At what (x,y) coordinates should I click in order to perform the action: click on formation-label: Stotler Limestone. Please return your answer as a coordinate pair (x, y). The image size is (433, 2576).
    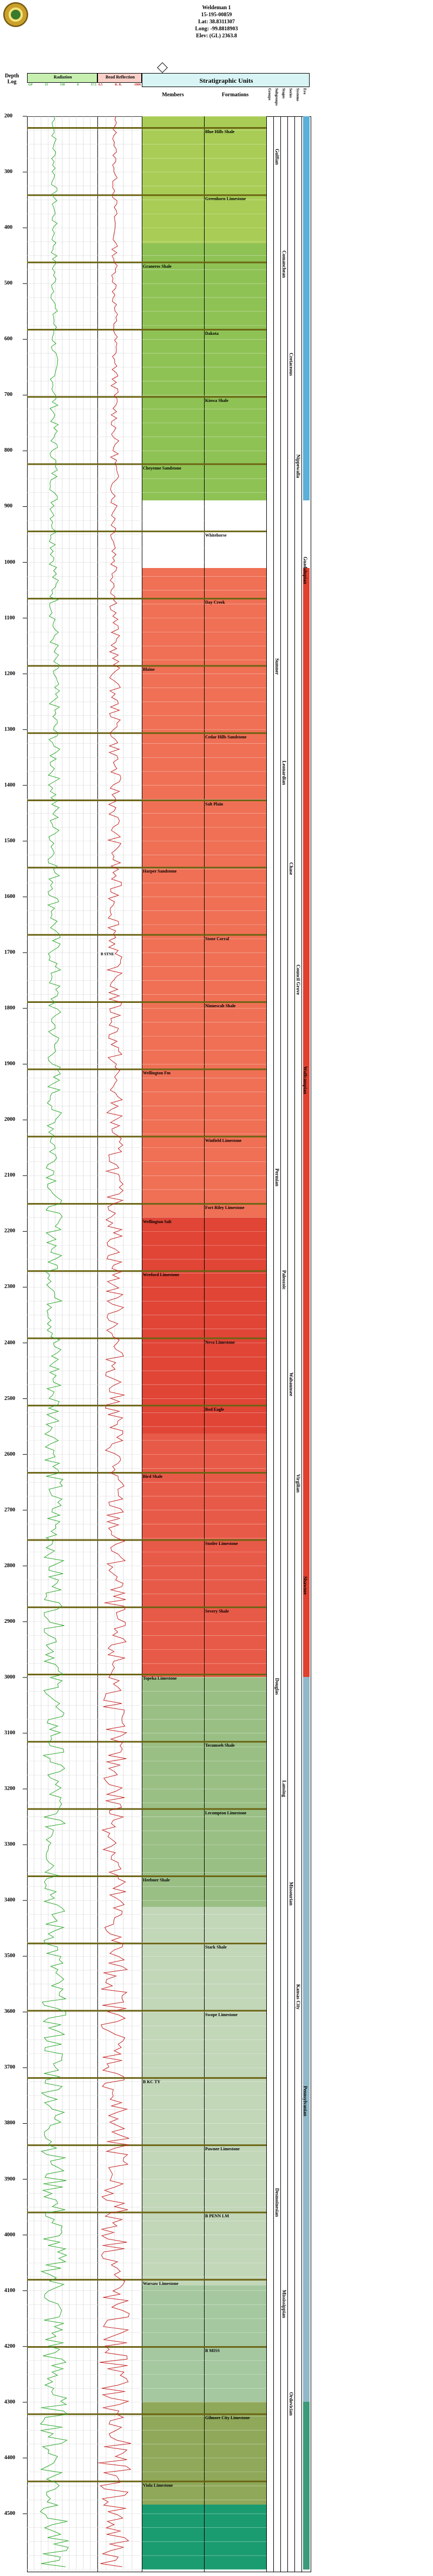
    Looking at the image, I should click on (221, 1544).